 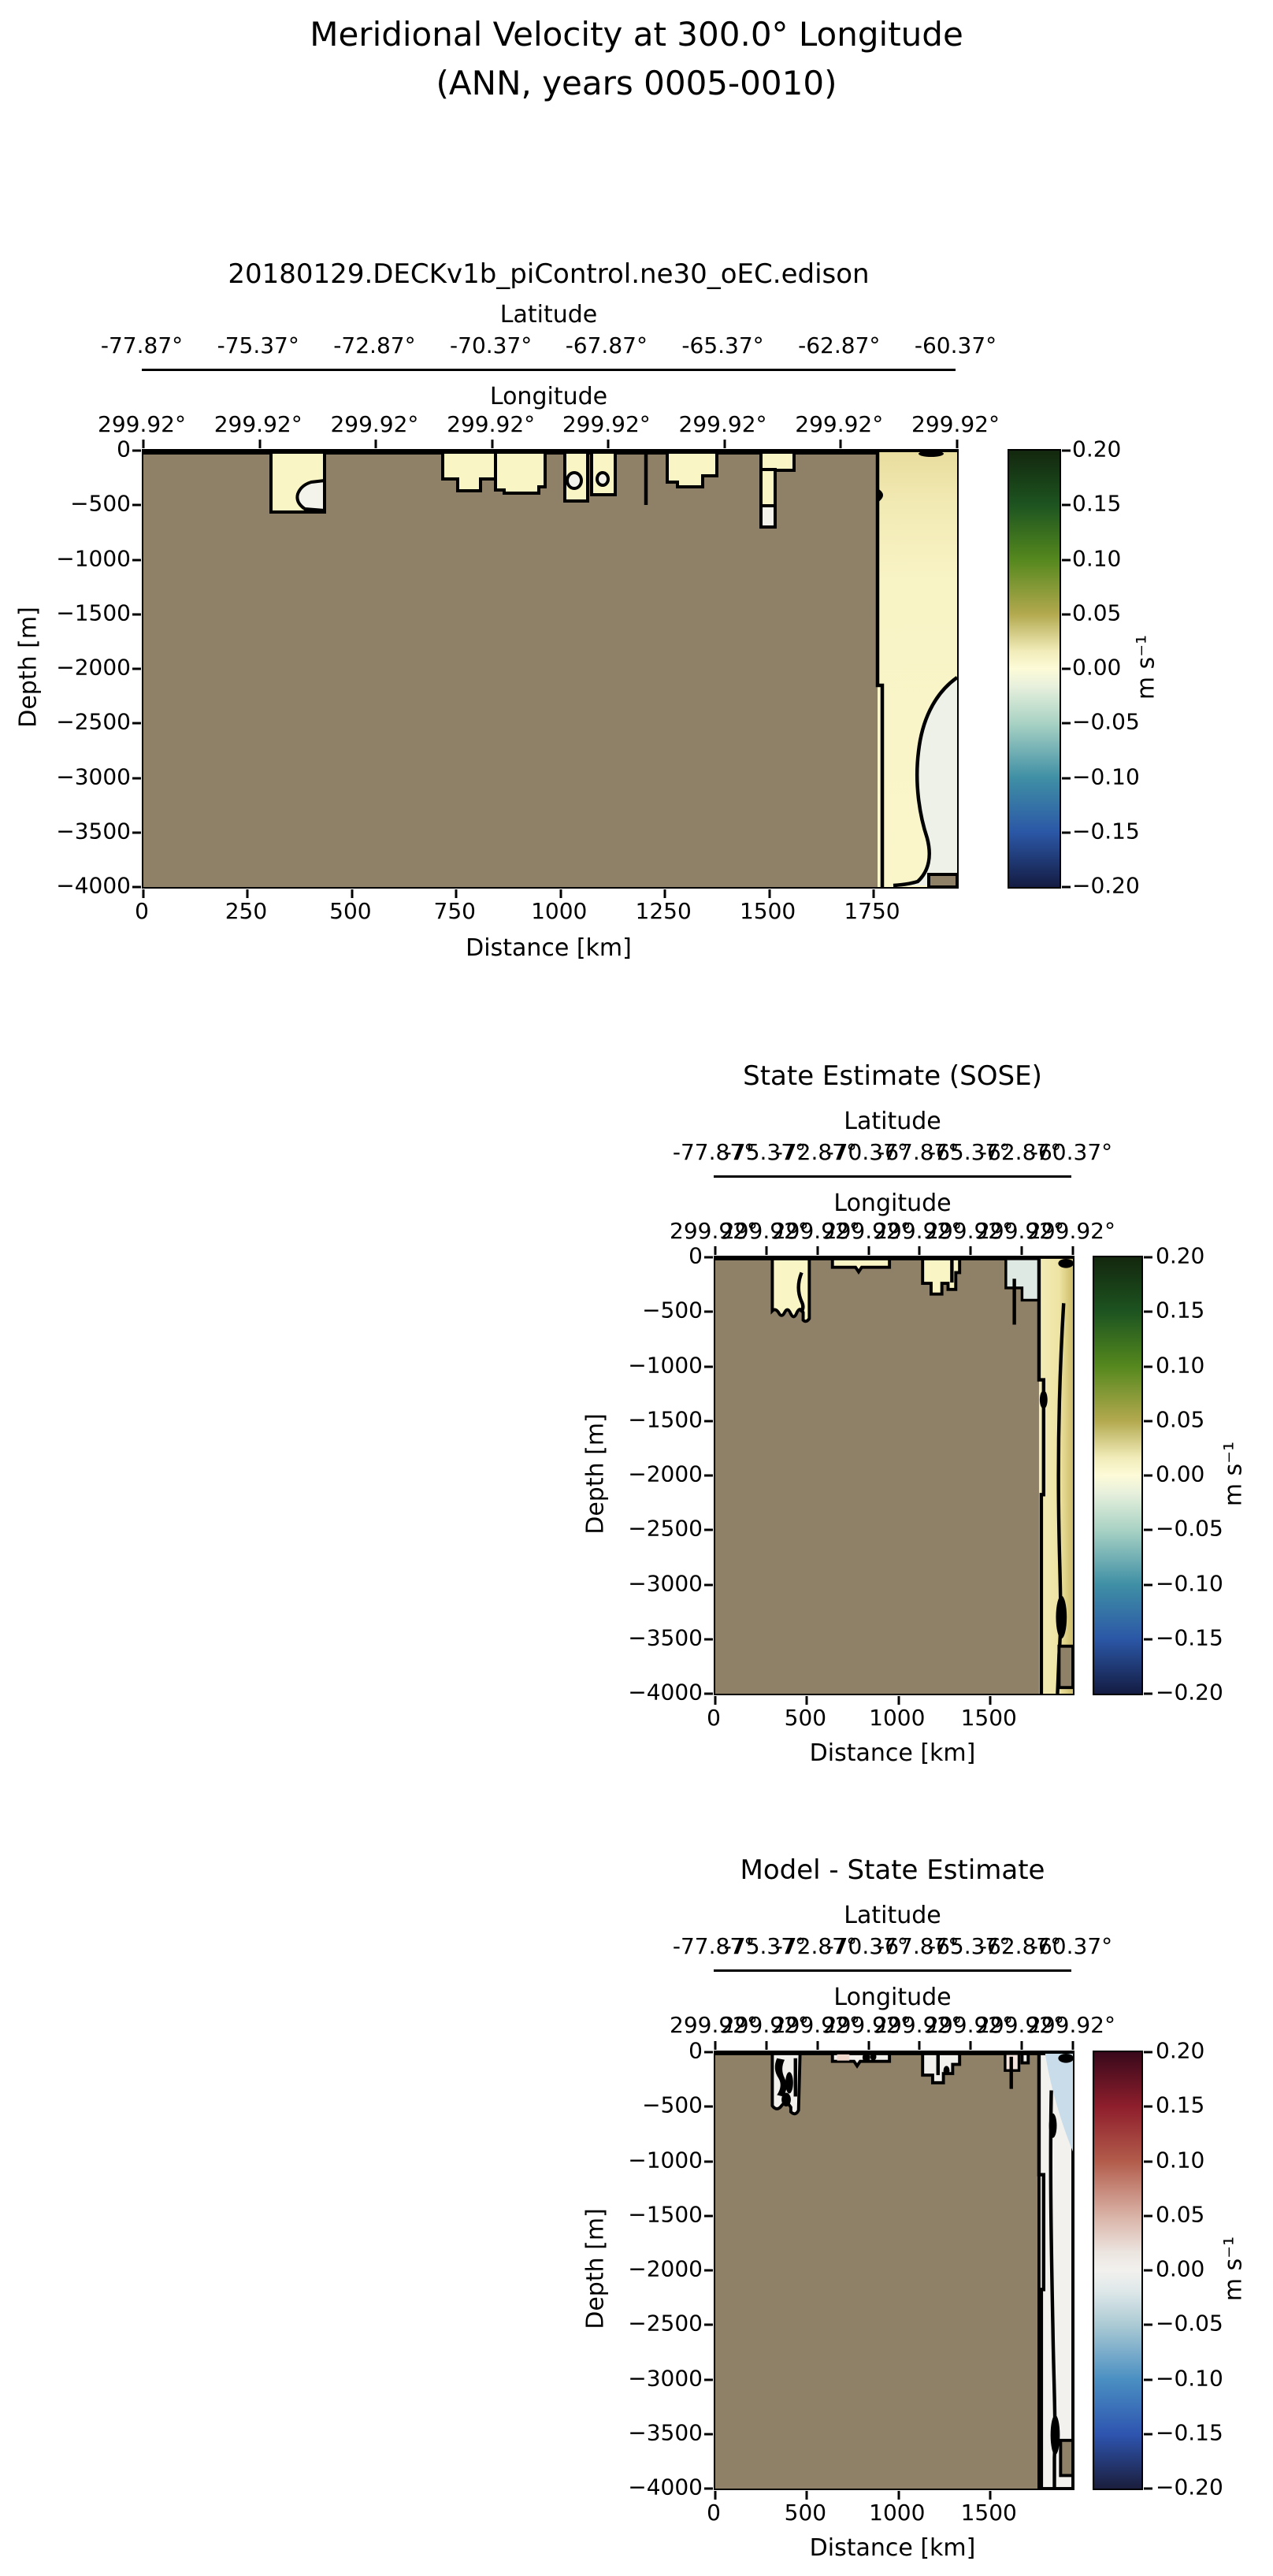 What do you see at coordinates (722, 345) in the screenshot?
I see `tick-label: -65.37°` at bounding box center [722, 345].